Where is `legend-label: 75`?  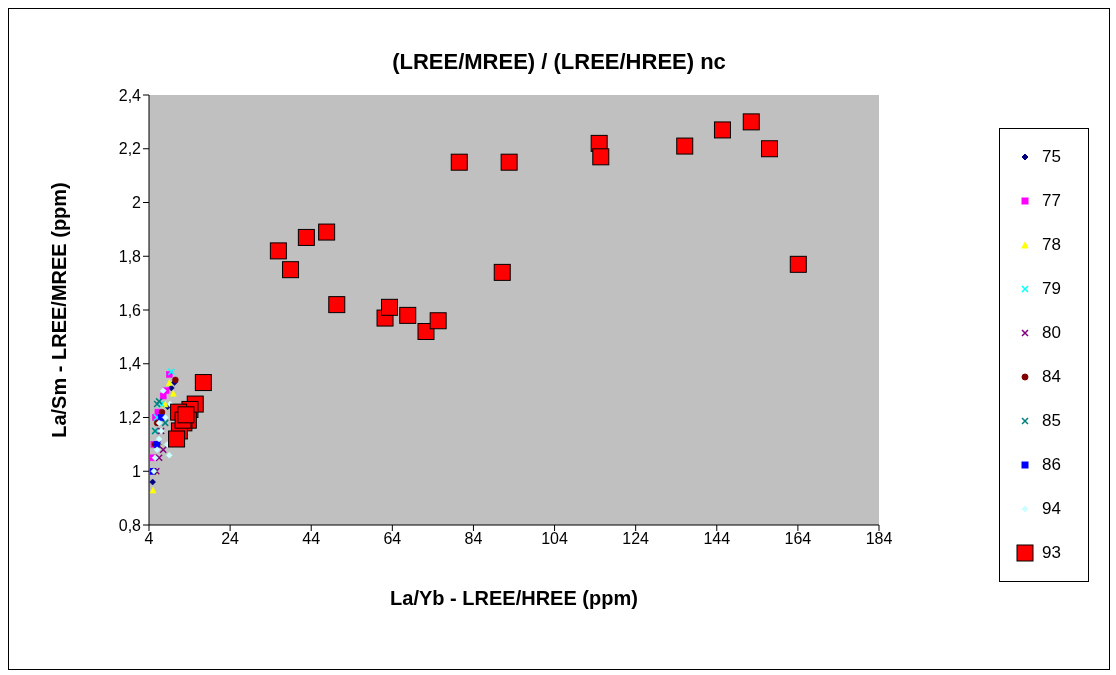
legend-label: 75 is located at coordinates (1051, 157).